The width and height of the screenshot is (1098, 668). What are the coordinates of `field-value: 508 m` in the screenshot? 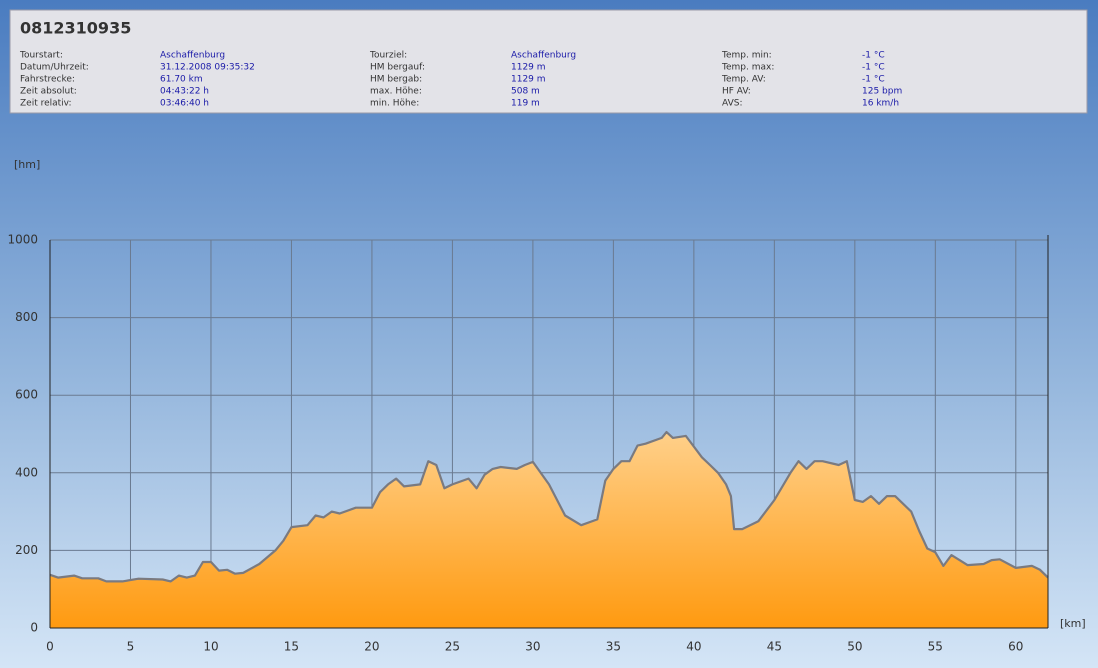 It's located at (525, 92).